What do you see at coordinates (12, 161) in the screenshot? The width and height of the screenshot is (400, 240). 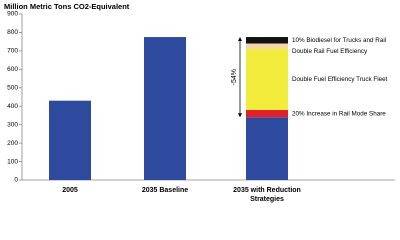 I see `y-tick-label: 100` at bounding box center [12, 161].